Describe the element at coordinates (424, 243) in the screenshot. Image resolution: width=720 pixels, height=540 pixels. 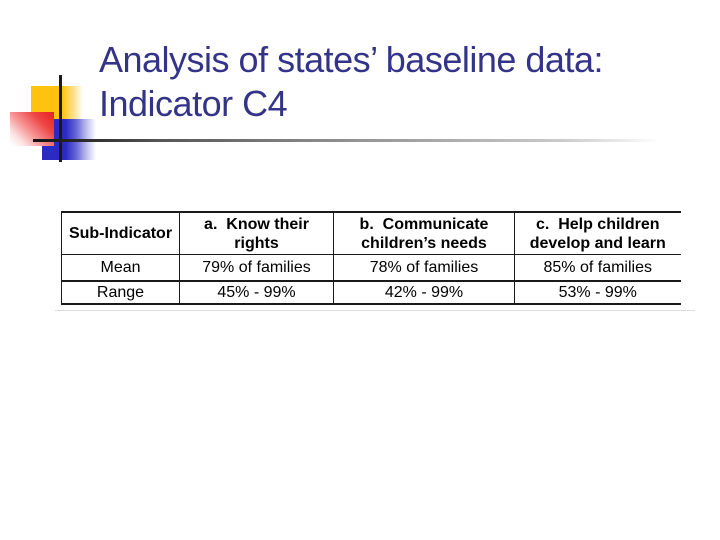
I see `header-text-line2: children’s needs` at that location.